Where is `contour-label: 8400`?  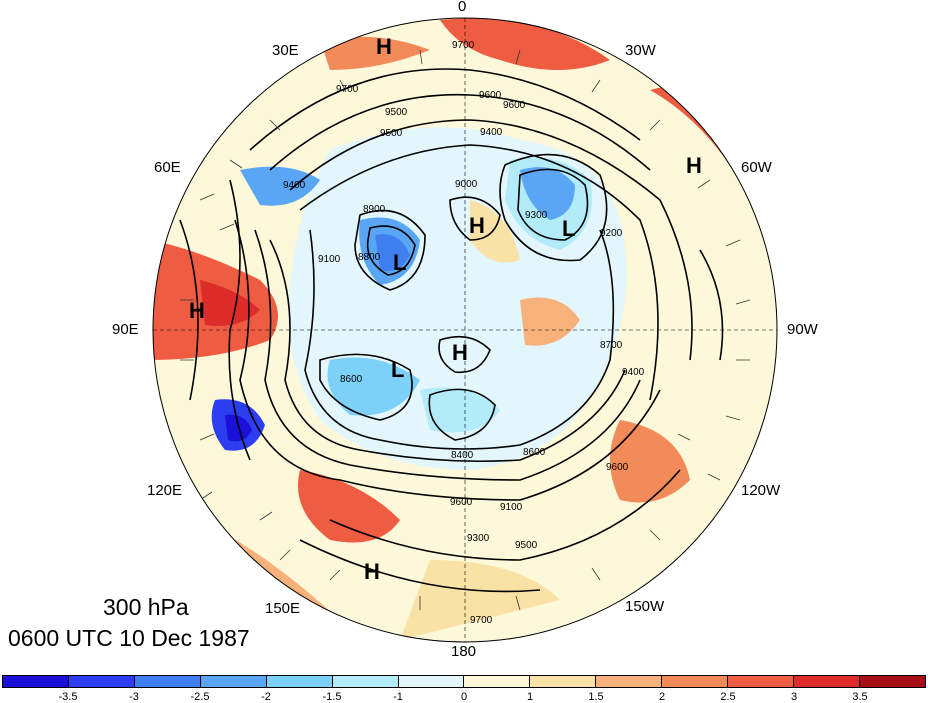 contour-label: 8400 is located at coordinates (462, 455).